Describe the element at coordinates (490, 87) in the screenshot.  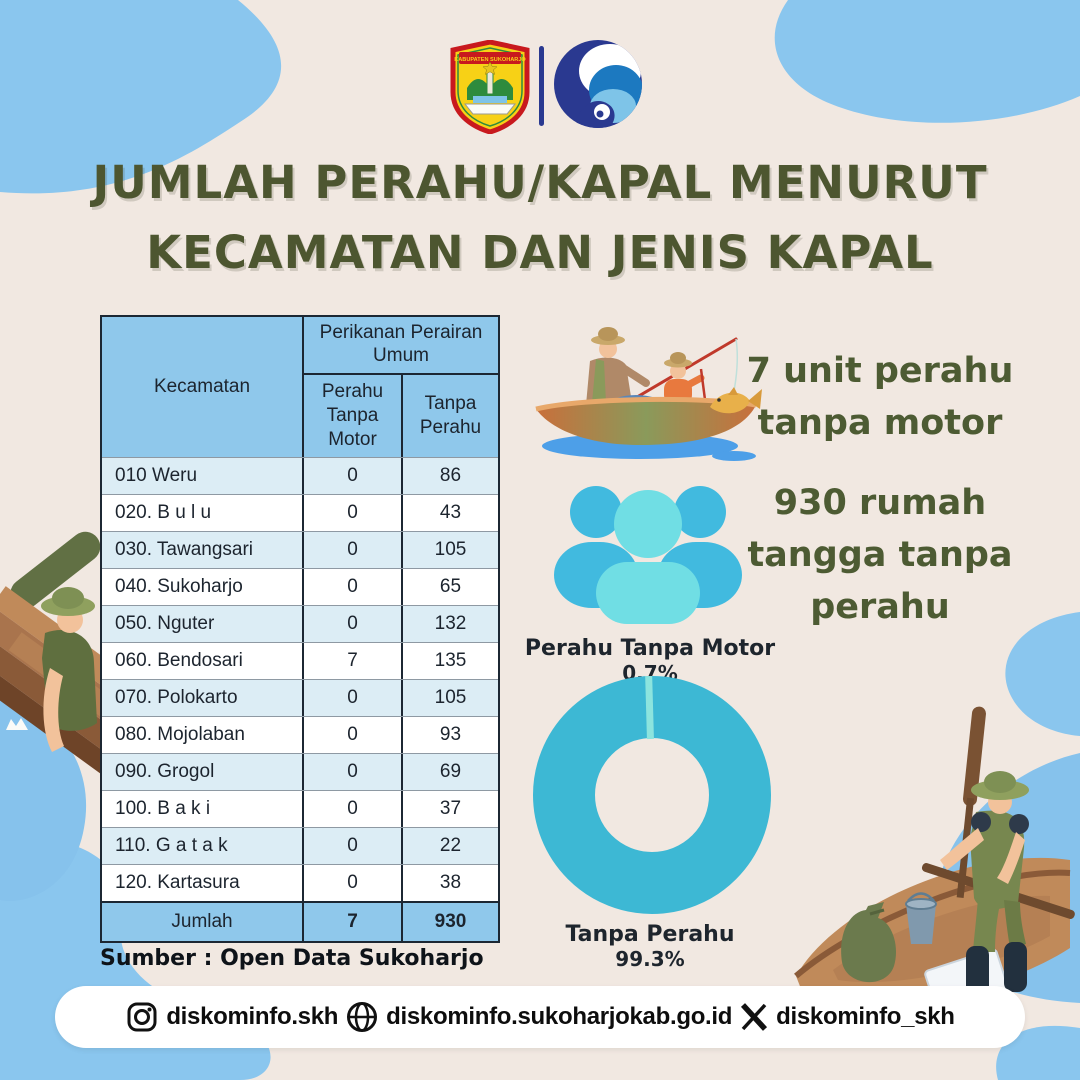
I see `sukoharjo-crest-logo: KABUPATEN SUKOHARJO` at that location.